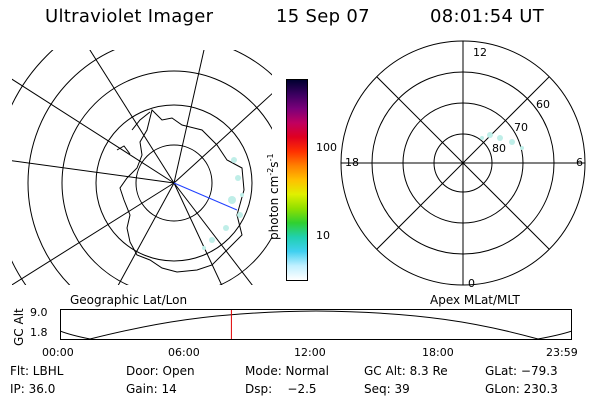  Describe the element at coordinates (521, 127) in the screenshot. I see `mlat-label-70: 70` at that location.